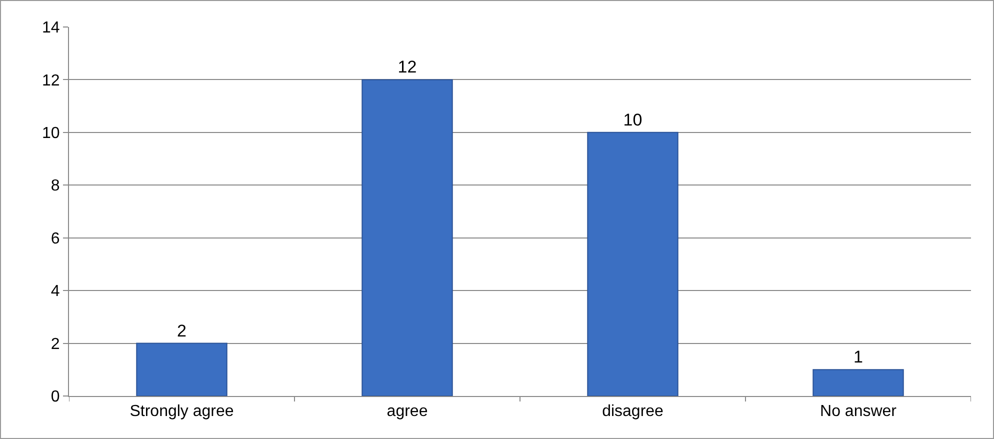 The image size is (994, 439). What do you see at coordinates (51, 133) in the screenshot?
I see `y-tick-label: 10` at bounding box center [51, 133].